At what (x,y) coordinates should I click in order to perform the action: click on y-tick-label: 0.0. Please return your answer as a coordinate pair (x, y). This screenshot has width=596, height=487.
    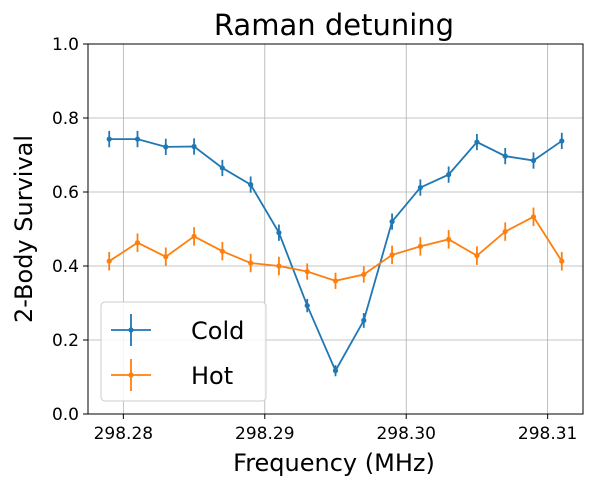
    Looking at the image, I should click on (65, 415).